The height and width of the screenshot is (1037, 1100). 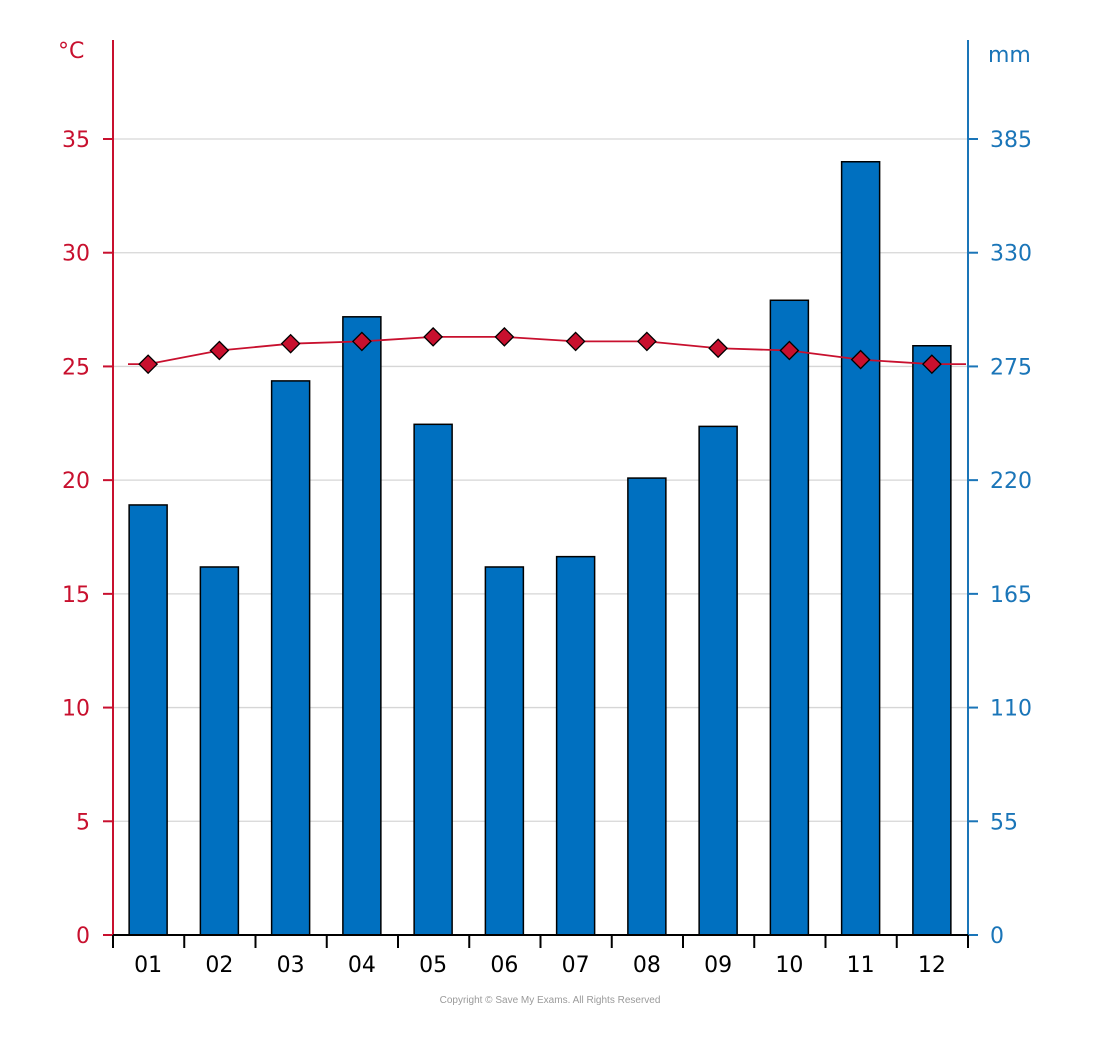 I want to click on right-tick-label: 110, so click(x=1011, y=709).